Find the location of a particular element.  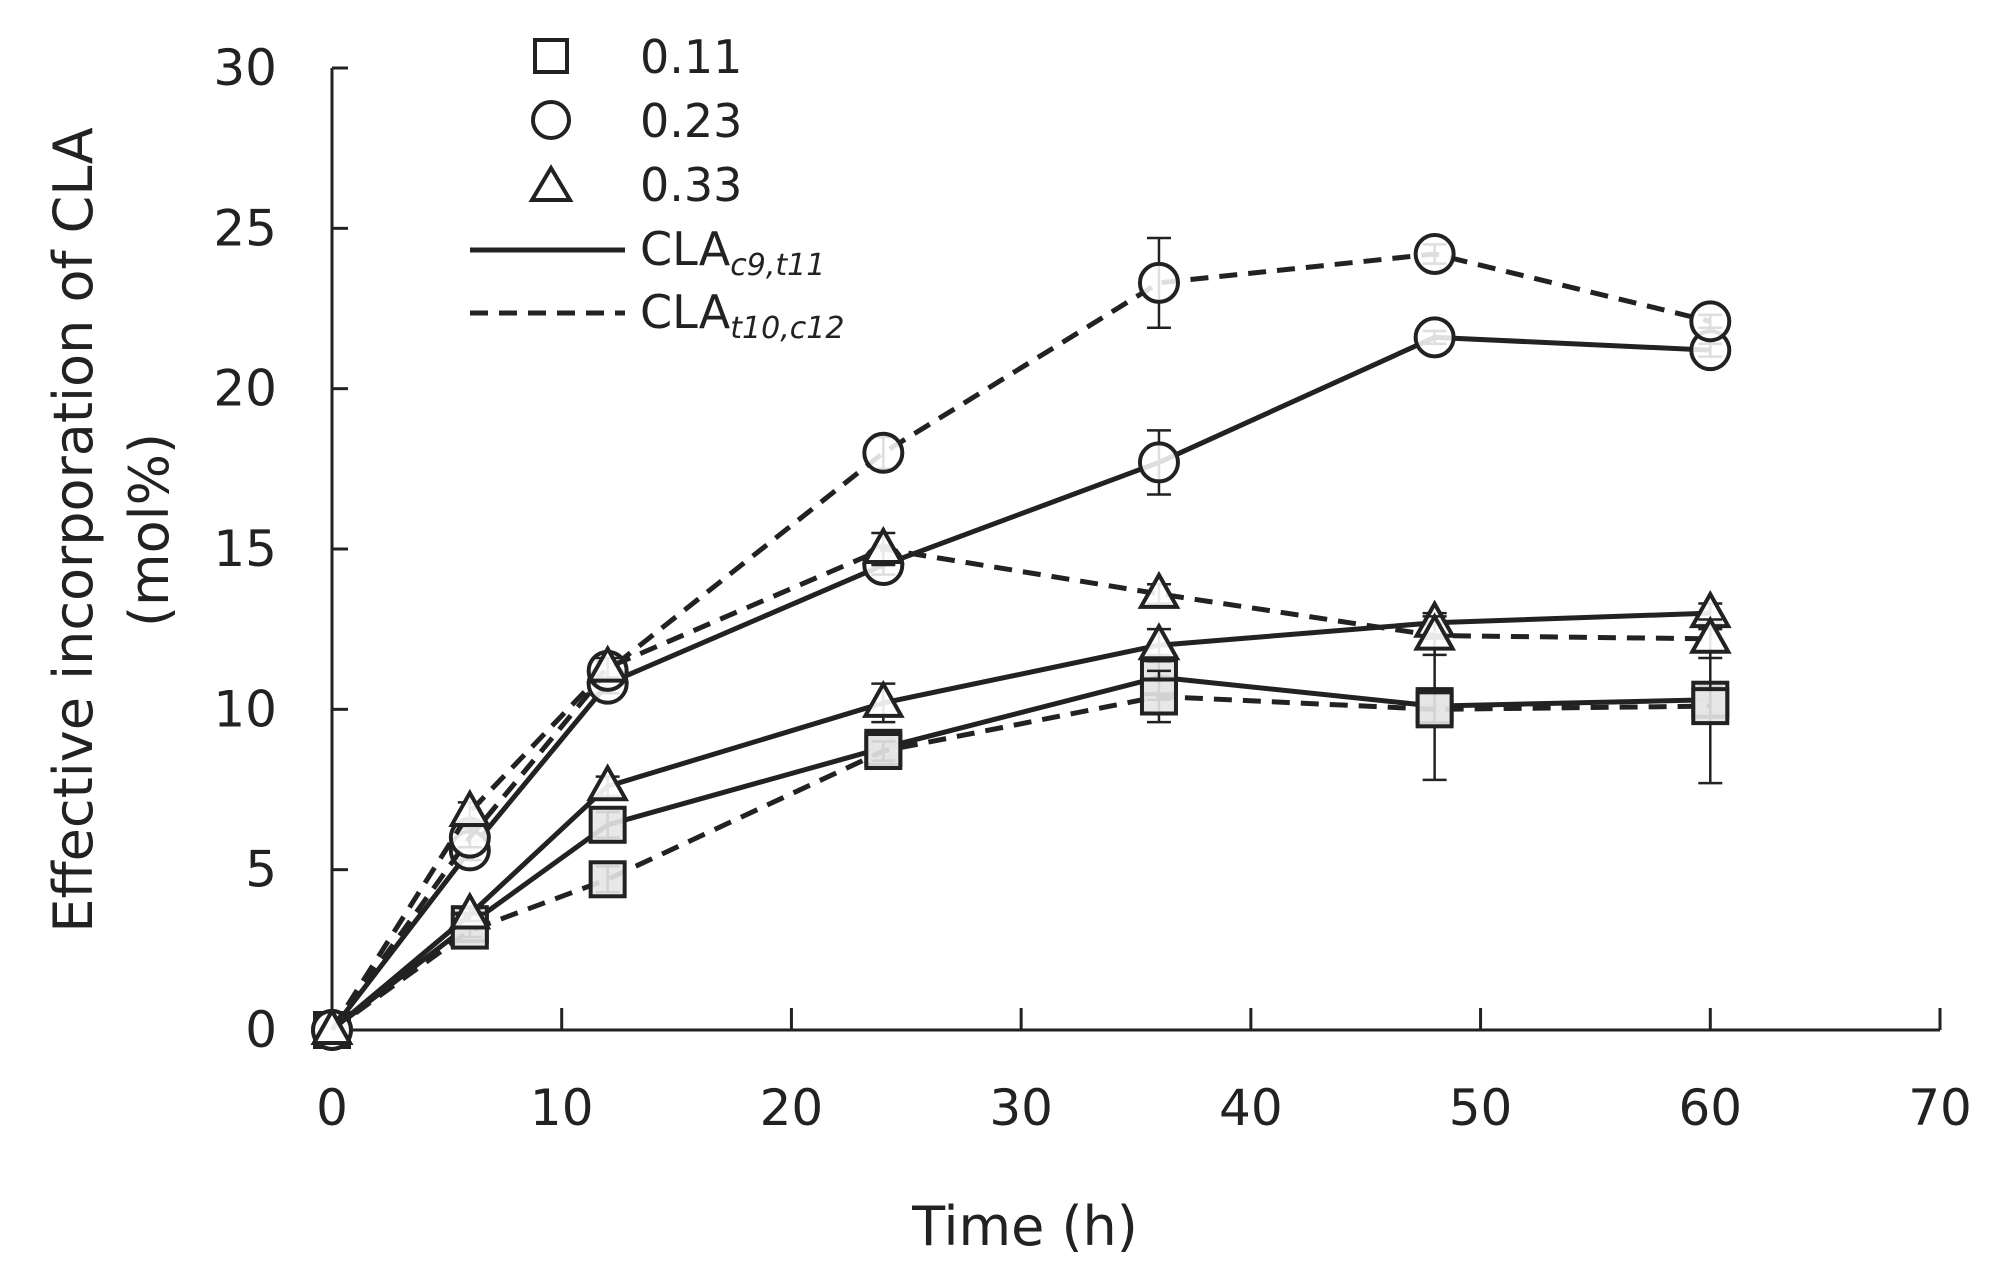

legend: 0.11 0.23 0.33 CLAc9,t11 CLAt10,c12 is located at coordinates (657, 188).